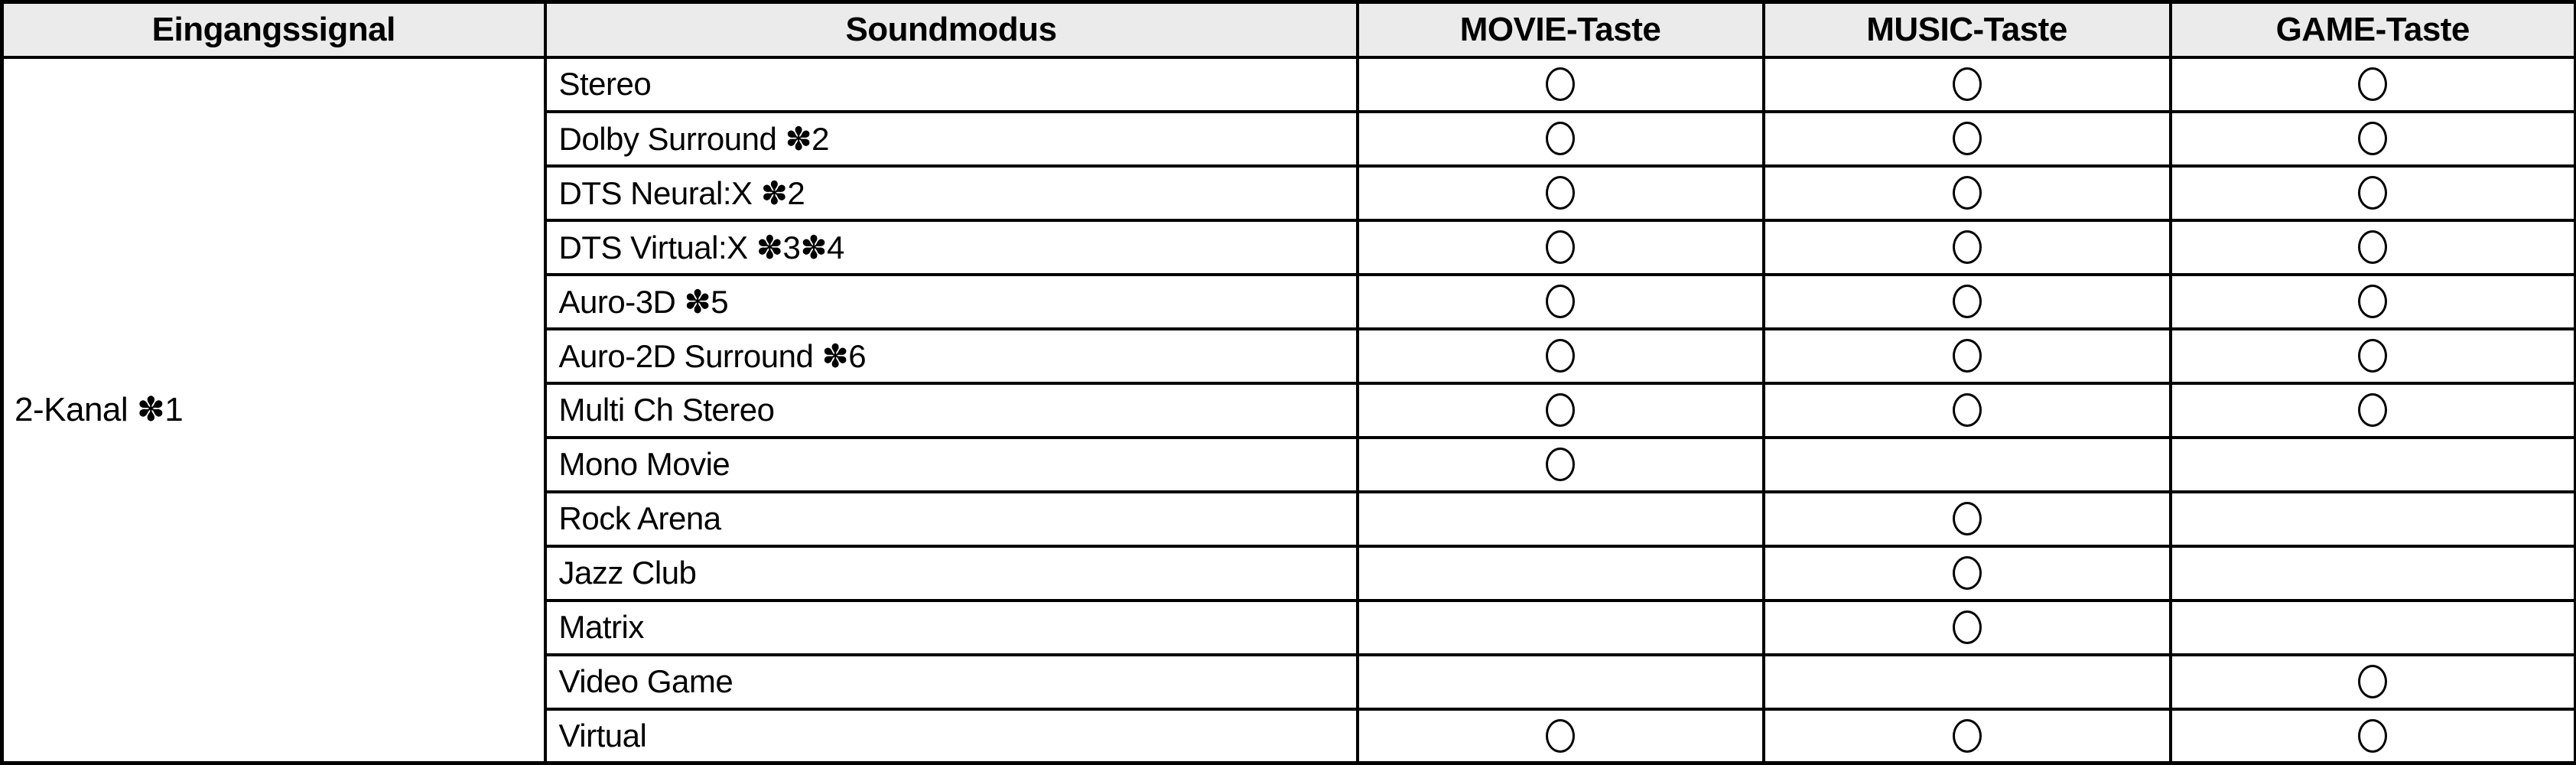 This screenshot has height=765, width=2576. I want to click on table-row: Matrix, so click(1289, 627).